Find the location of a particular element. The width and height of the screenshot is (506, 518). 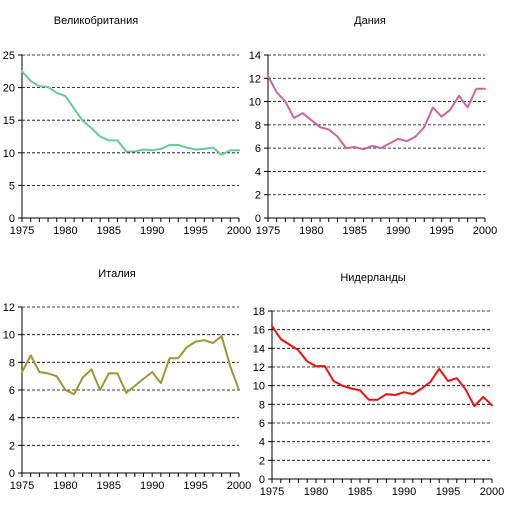

chart-title: Великобритания is located at coordinates (96, 21).